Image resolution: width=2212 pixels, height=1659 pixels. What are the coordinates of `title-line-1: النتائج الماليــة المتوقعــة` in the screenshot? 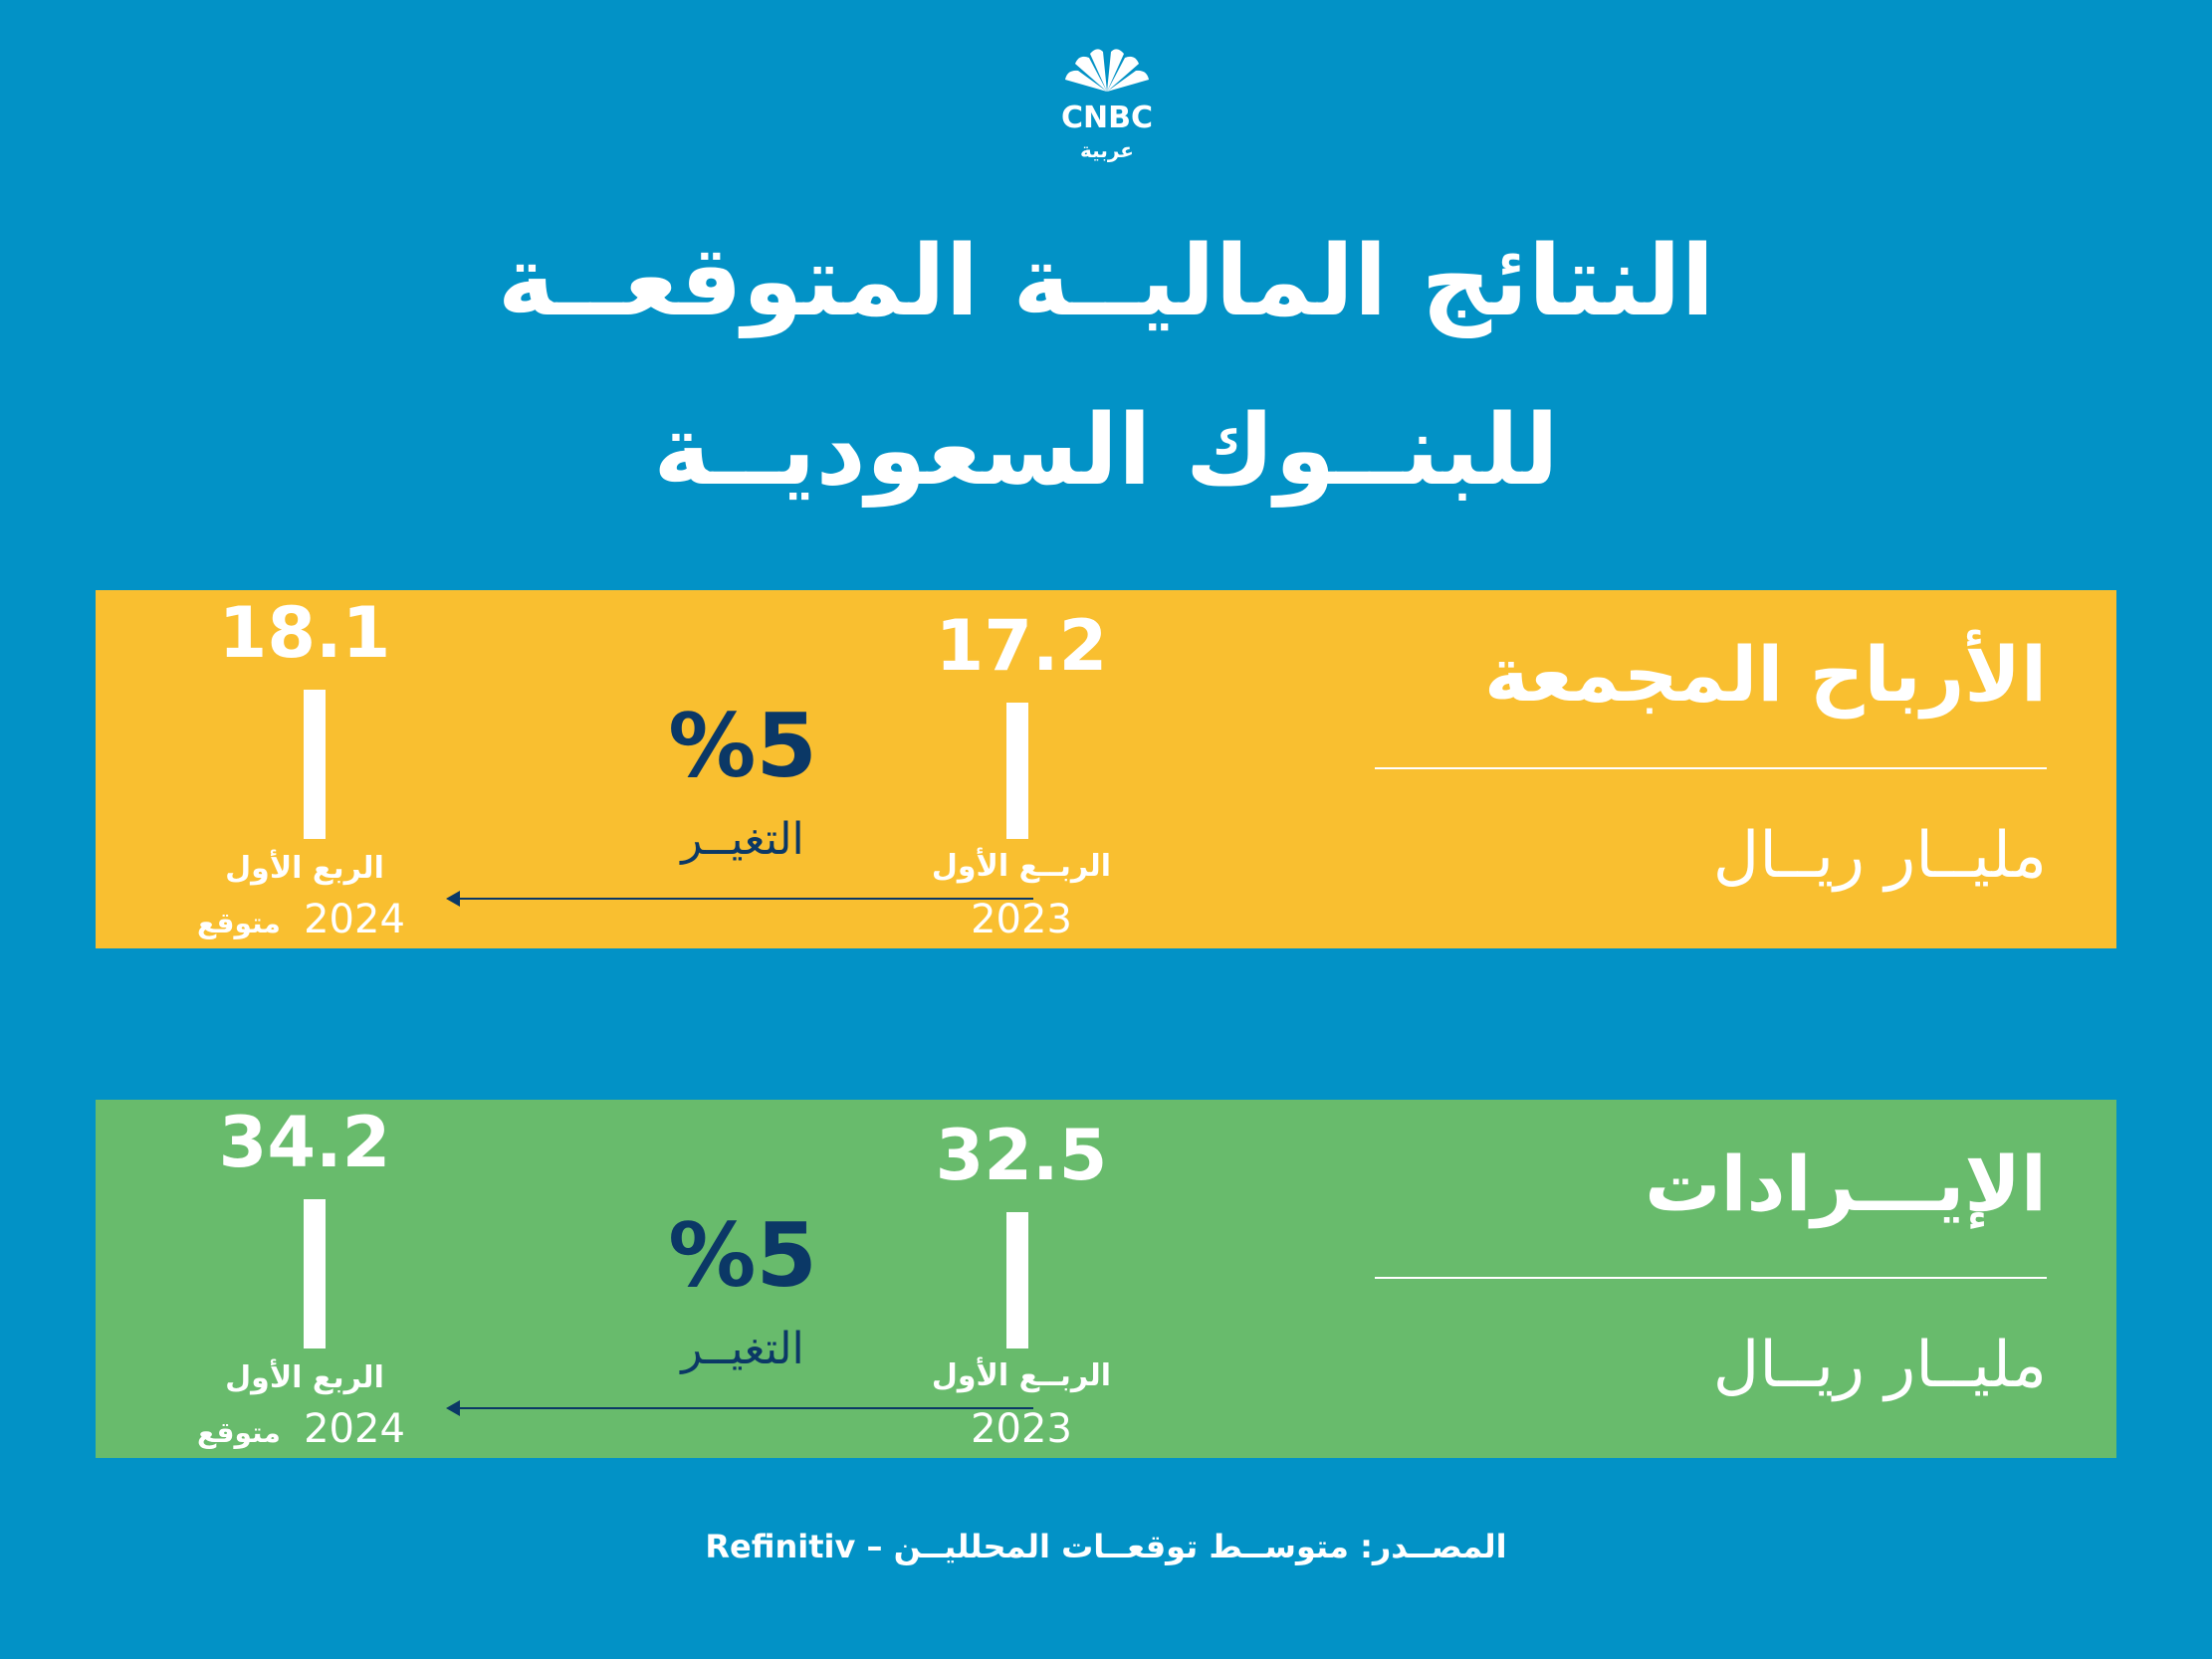 It's located at (1106, 281).